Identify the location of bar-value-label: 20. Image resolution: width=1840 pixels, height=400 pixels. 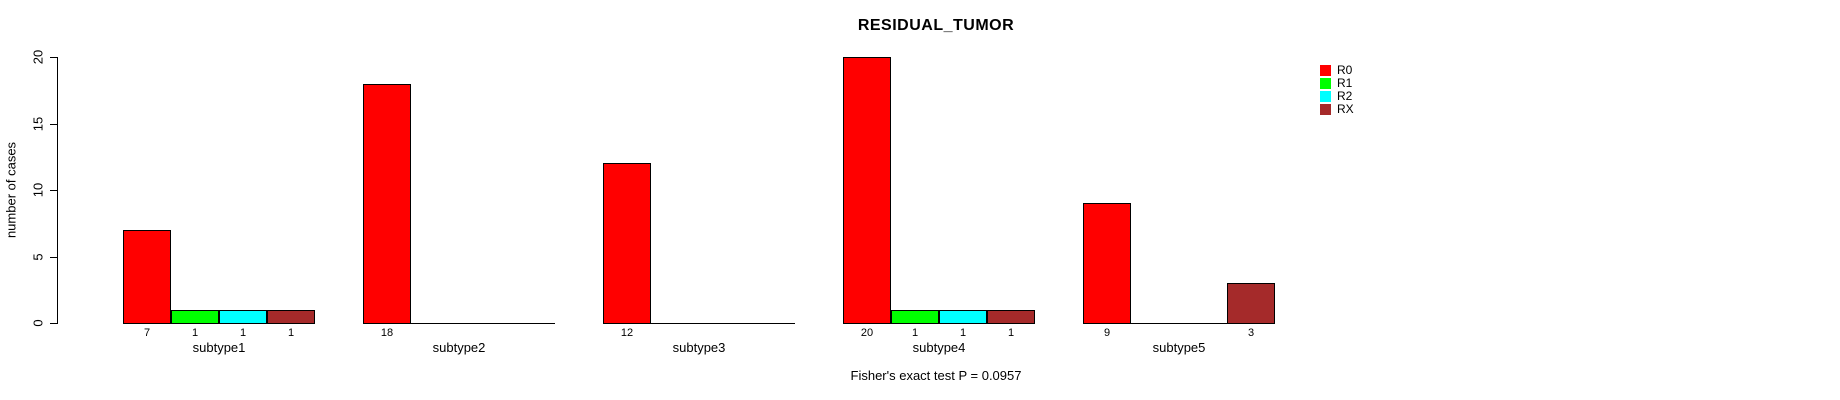
(867, 333).